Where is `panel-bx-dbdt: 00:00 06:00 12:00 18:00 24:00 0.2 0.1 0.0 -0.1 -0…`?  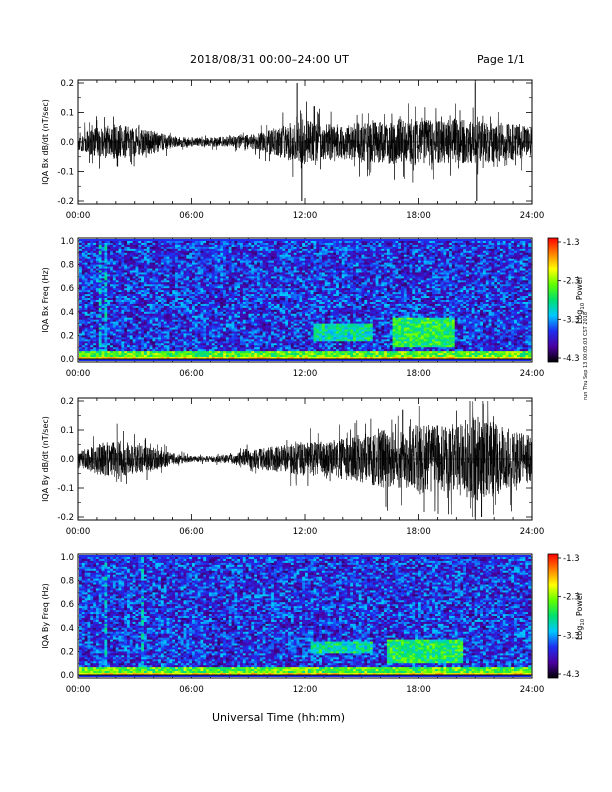
panel-bx-dbdt: 00:00 06:00 12:00 18:00 24:00 0.2 0.1 0.0 -0.1 -0… is located at coordinates (292, 150).